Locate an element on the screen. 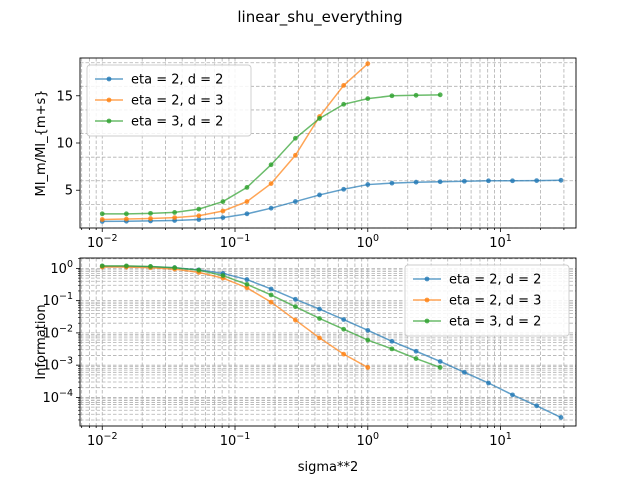  y-tick-label: 10⁻⁴ is located at coordinates (57, 397).